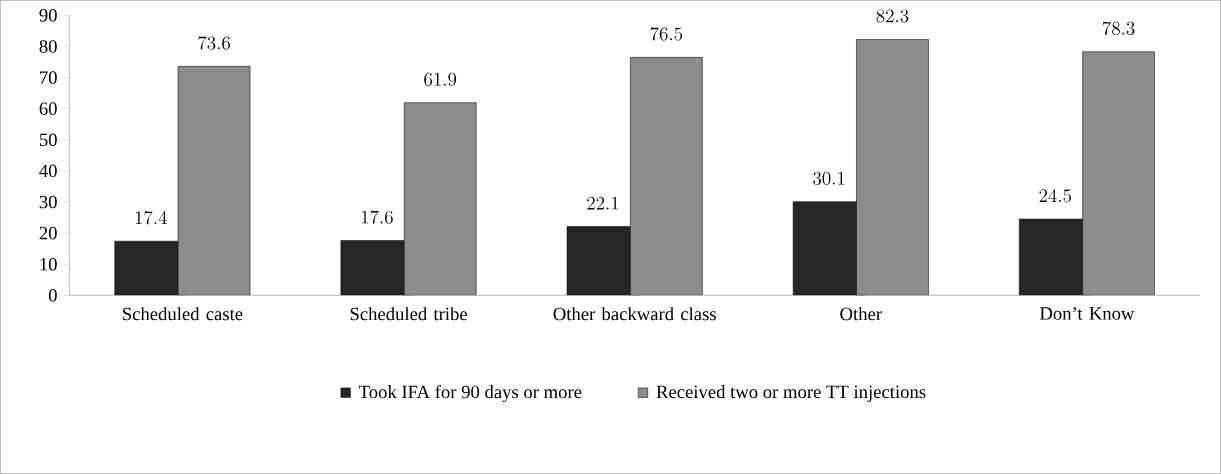 This screenshot has width=1221, height=474. I want to click on data-label: 17.6, so click(377, 217).